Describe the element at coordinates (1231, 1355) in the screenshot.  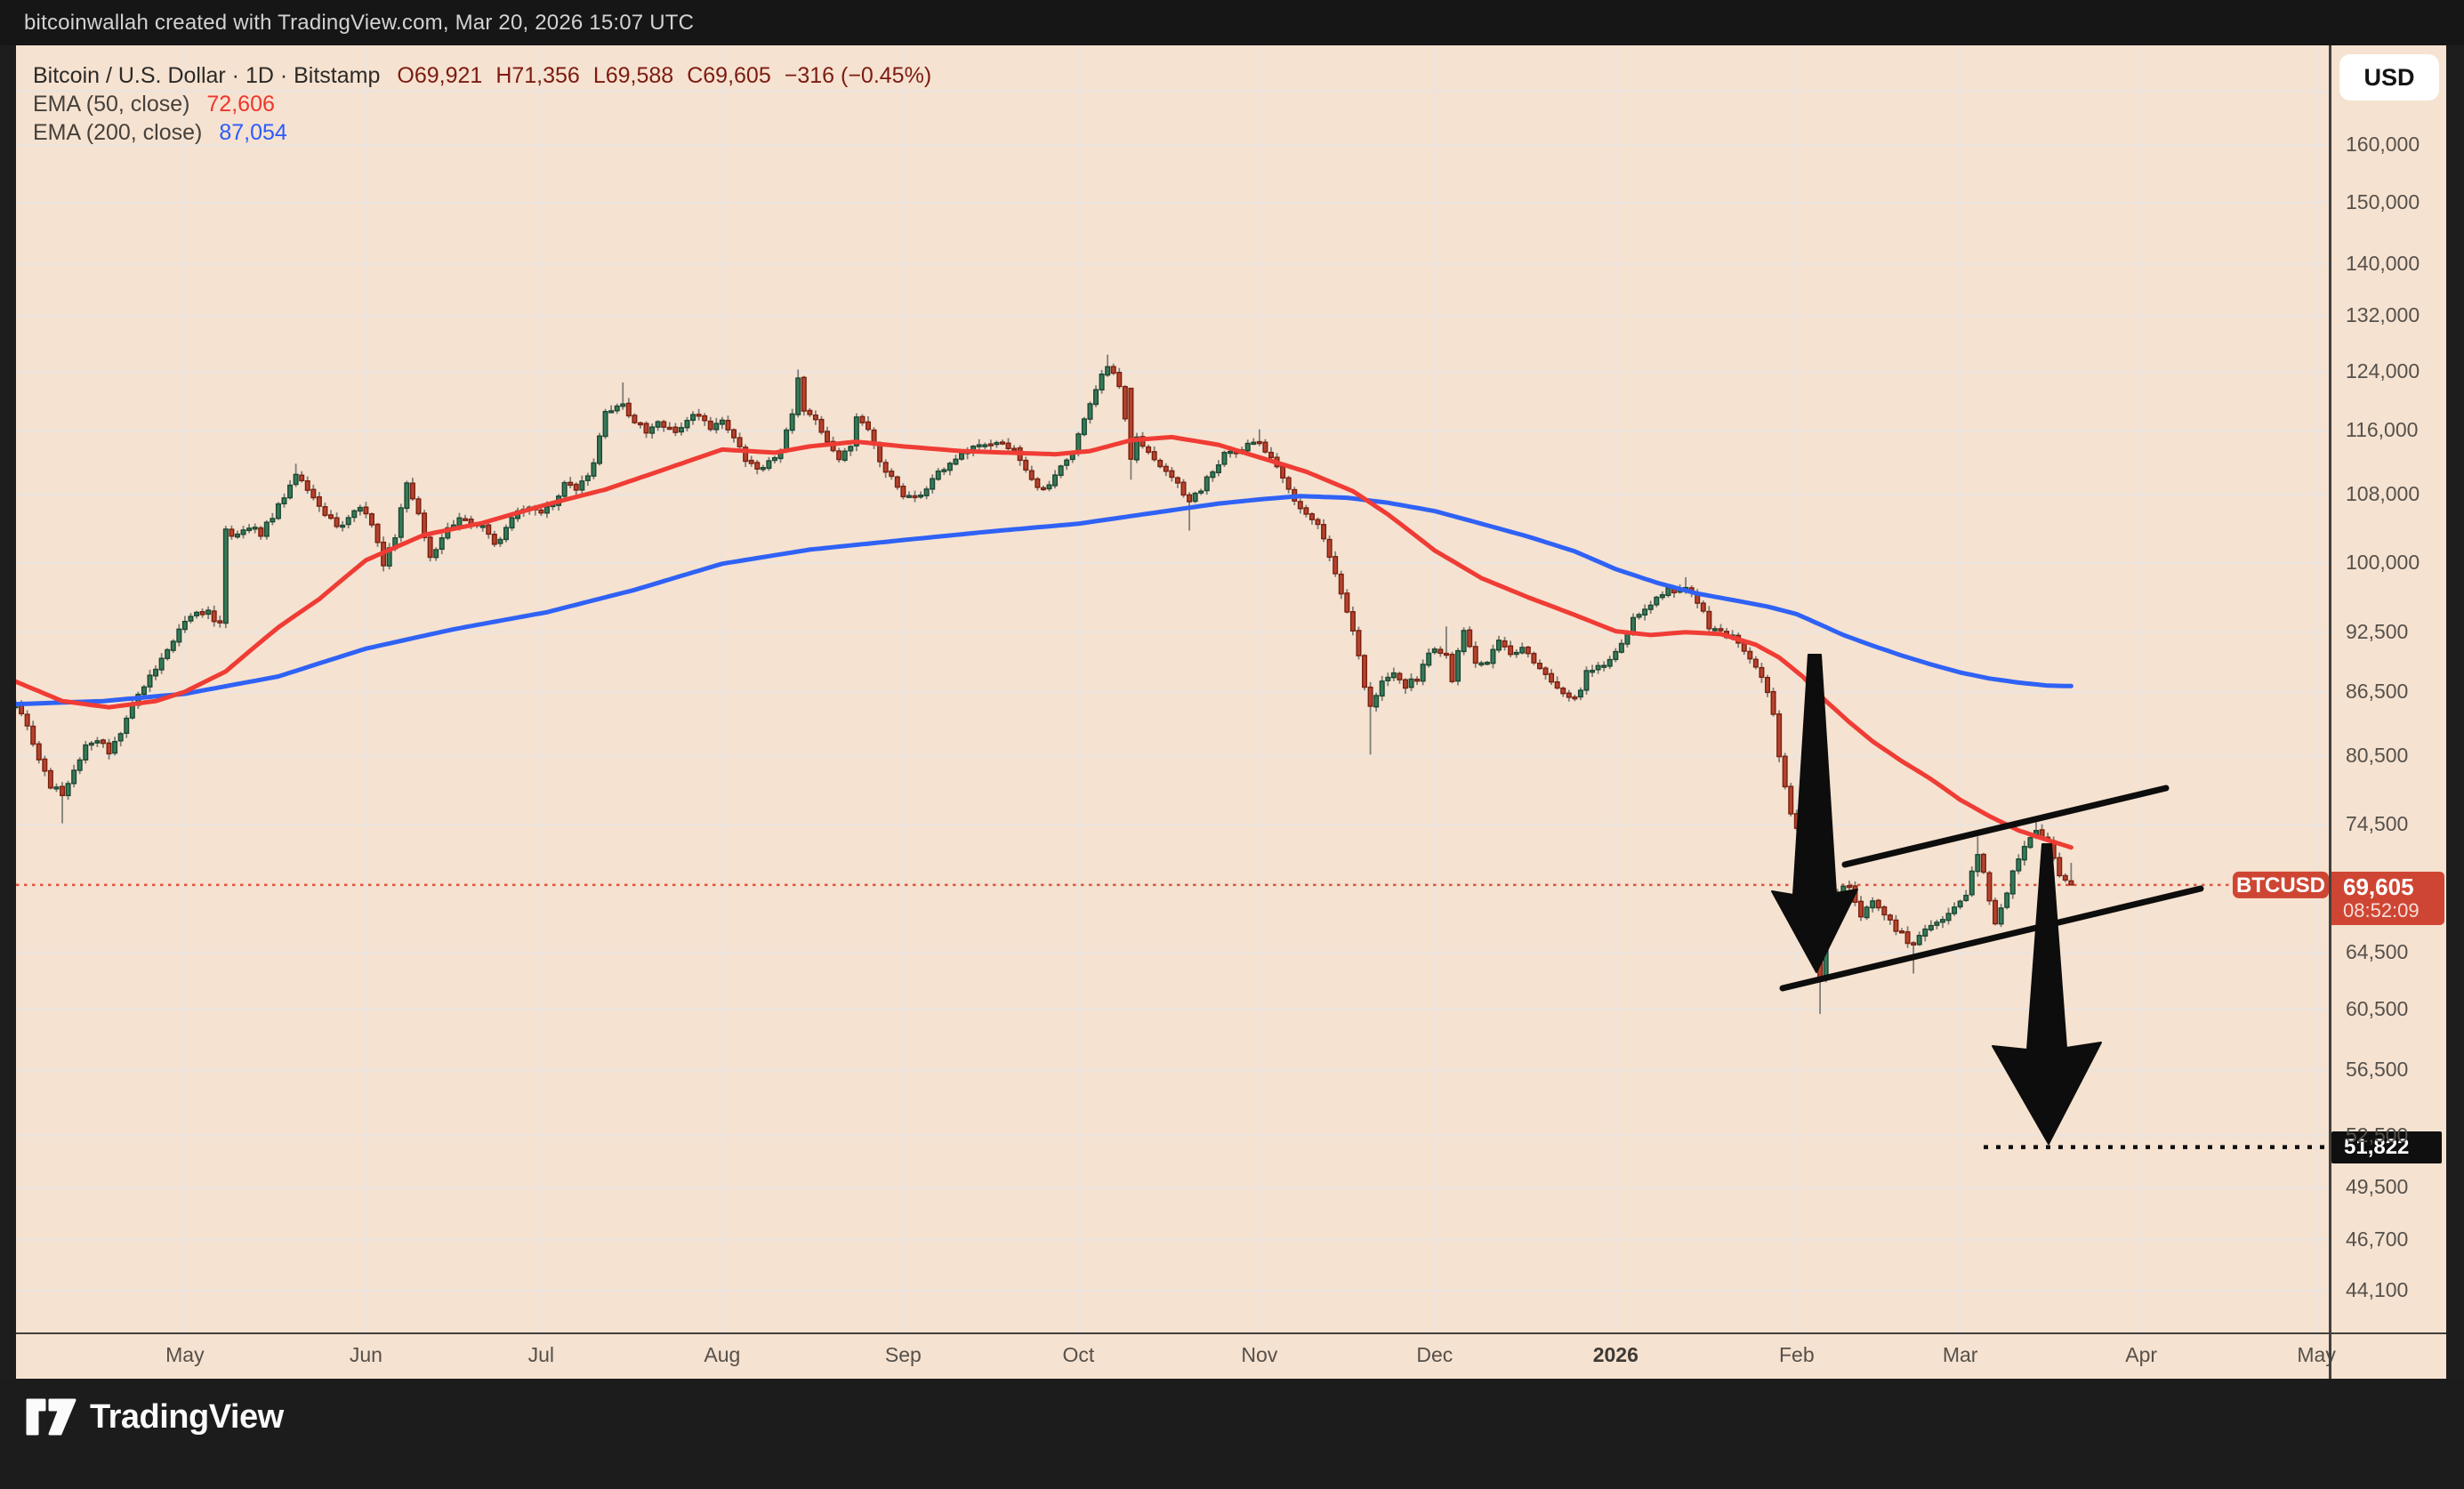
I see `time-axis: May Jun Jul Aug Sep Oct Nov Dec 2026 Feb Mar Apr May` at that location.